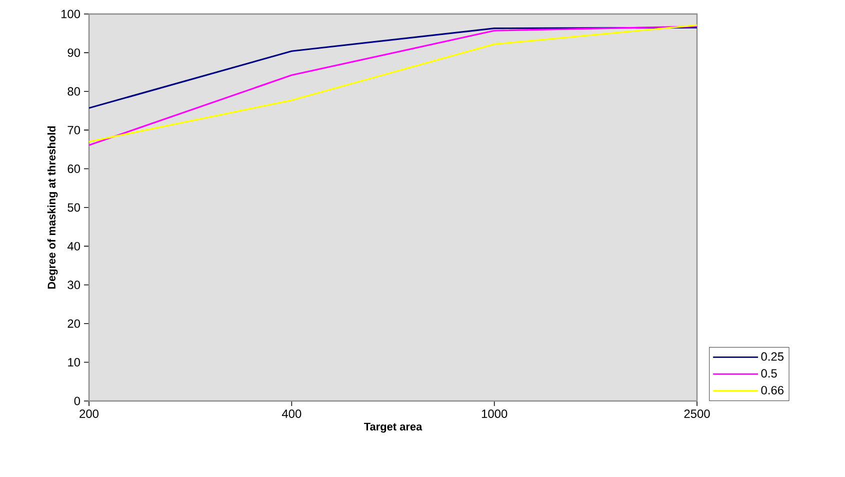 The image size is (845, 477). What do you see at coordinates (74, 130) in the screenshot?
I see `y-tick-label: 70` at bounding box center [74, 130].